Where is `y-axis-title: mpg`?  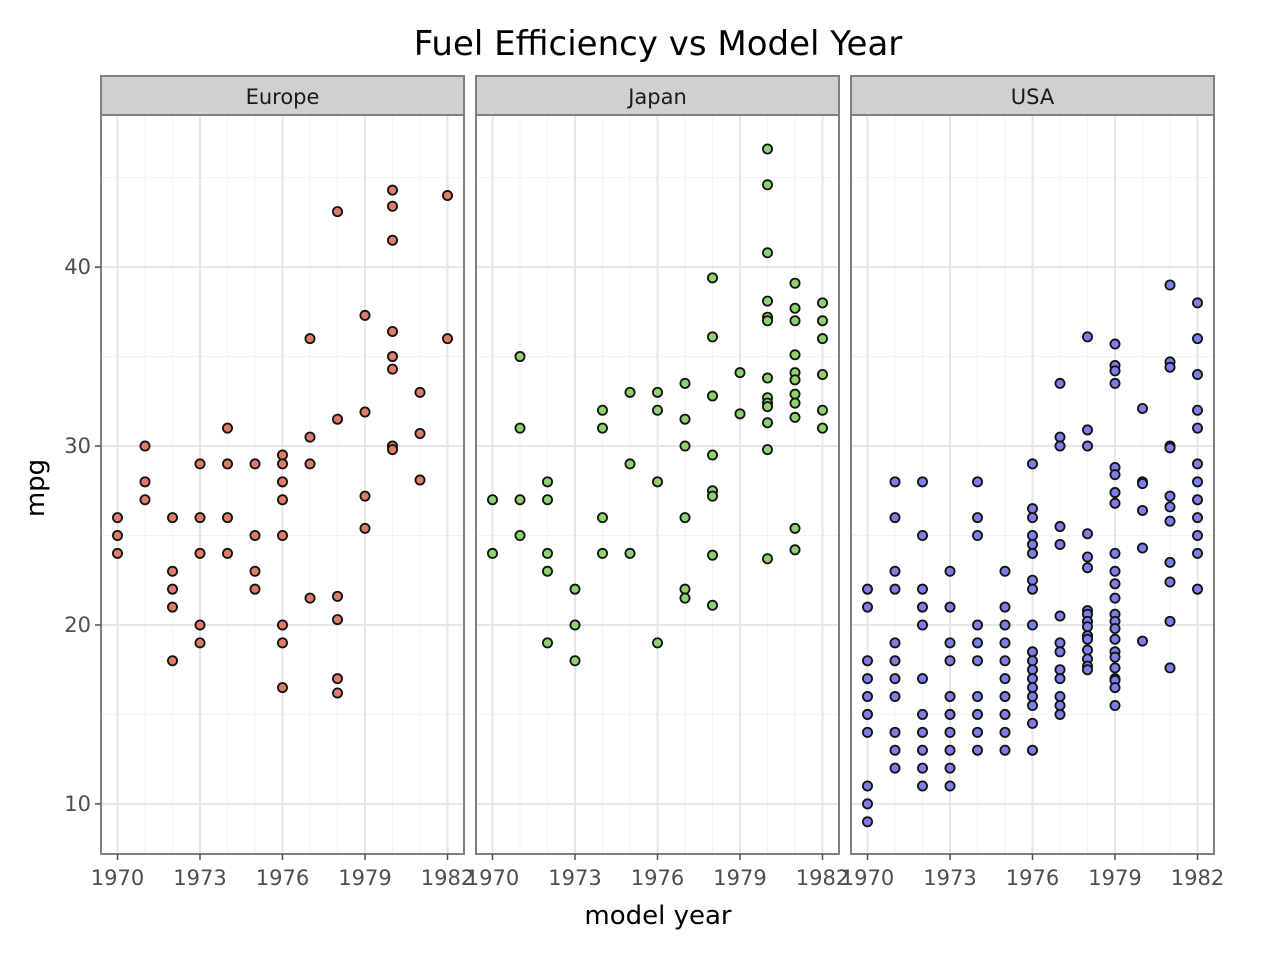
y-axis-title: mpg is located at coordinates (36, 488).